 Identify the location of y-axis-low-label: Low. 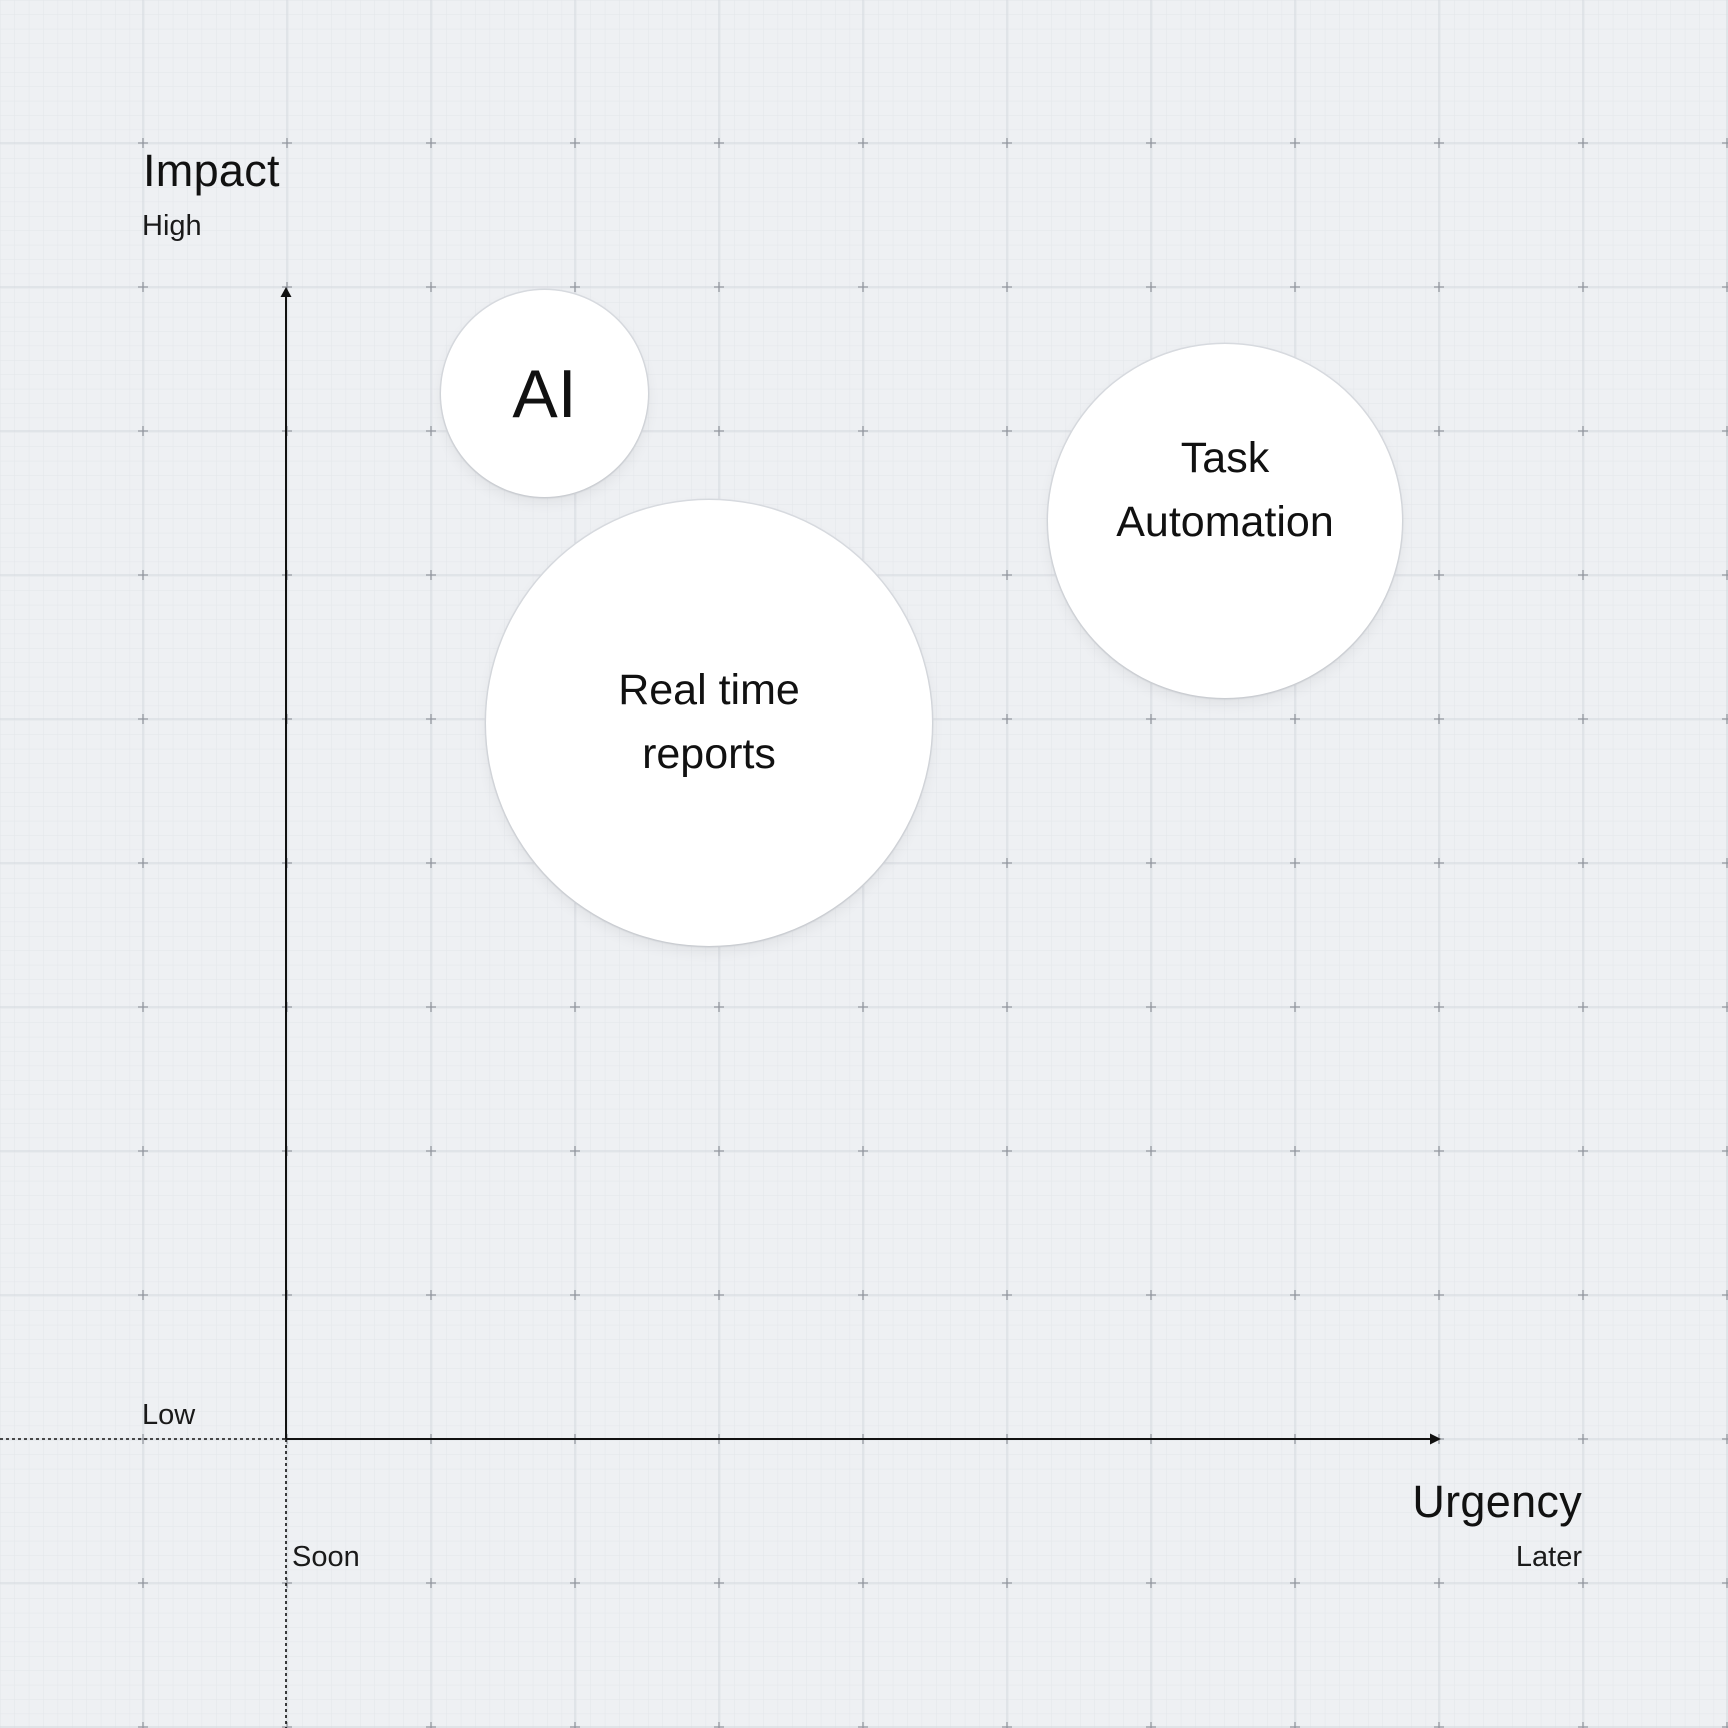
(169, 1415).